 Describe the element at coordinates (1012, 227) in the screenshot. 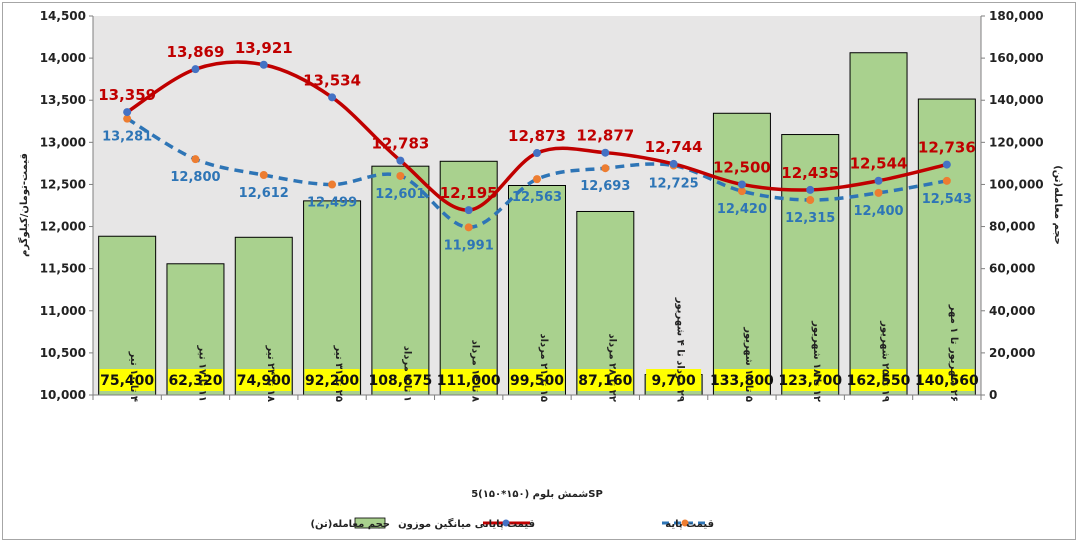

I see `right-tick-label: 80,000` at that location.